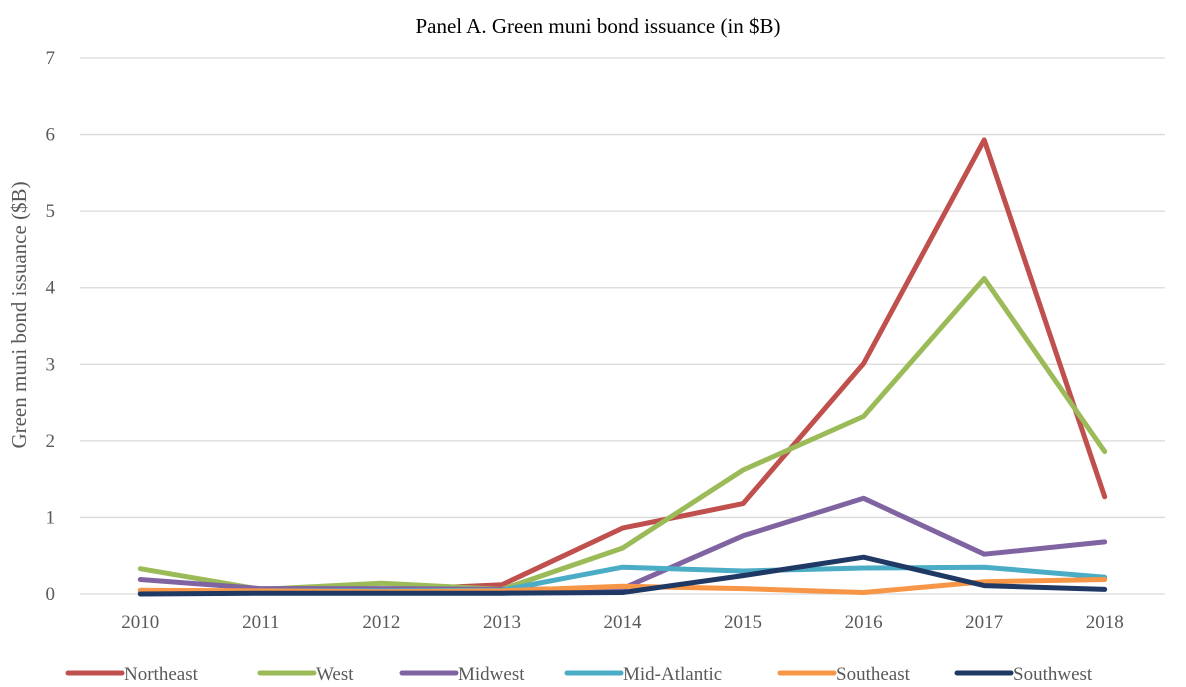 The height and width of the screenshot is (687, 1186). What do you see at coordinates (743, 622) in the screenshot?
I see `x-tick-2015: 2015` at bounding box center [743, 622].